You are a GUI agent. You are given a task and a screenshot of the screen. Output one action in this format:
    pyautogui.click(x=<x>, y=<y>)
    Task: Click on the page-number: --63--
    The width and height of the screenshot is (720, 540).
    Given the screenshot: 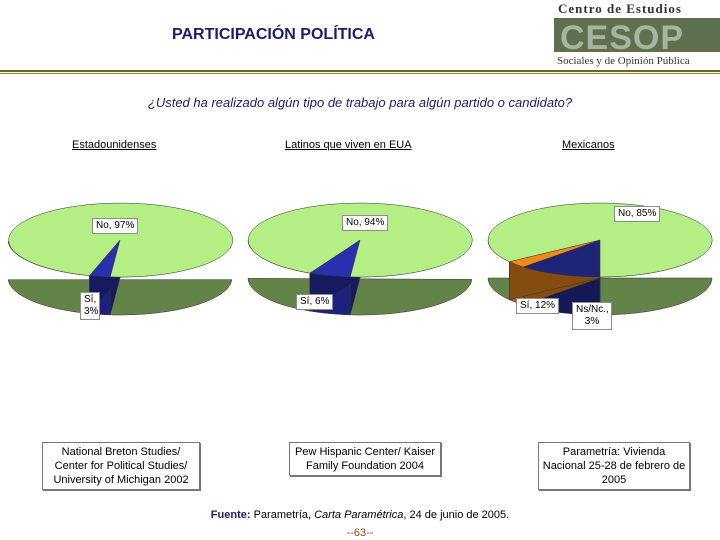 What is the action you would take?
    pyautogui.click(x=360, y=533)
    